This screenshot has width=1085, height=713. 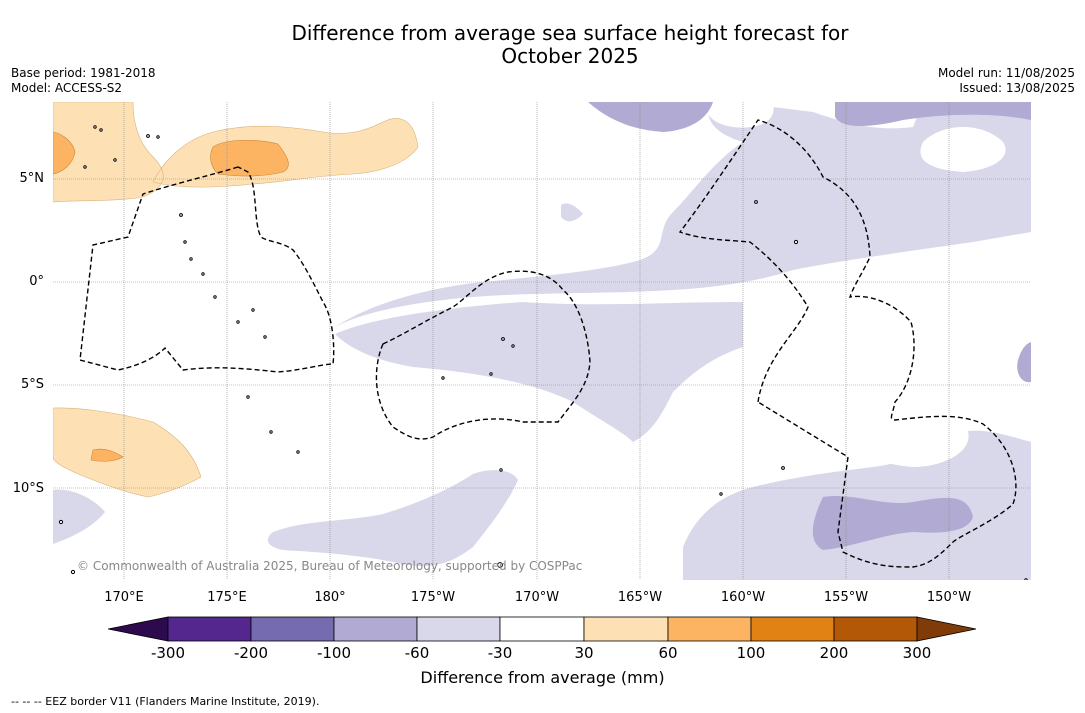 I want to click on meta-right: Model run: 11/08/2025 Issued: 13/08/2025, so click(x=1006, y=81).